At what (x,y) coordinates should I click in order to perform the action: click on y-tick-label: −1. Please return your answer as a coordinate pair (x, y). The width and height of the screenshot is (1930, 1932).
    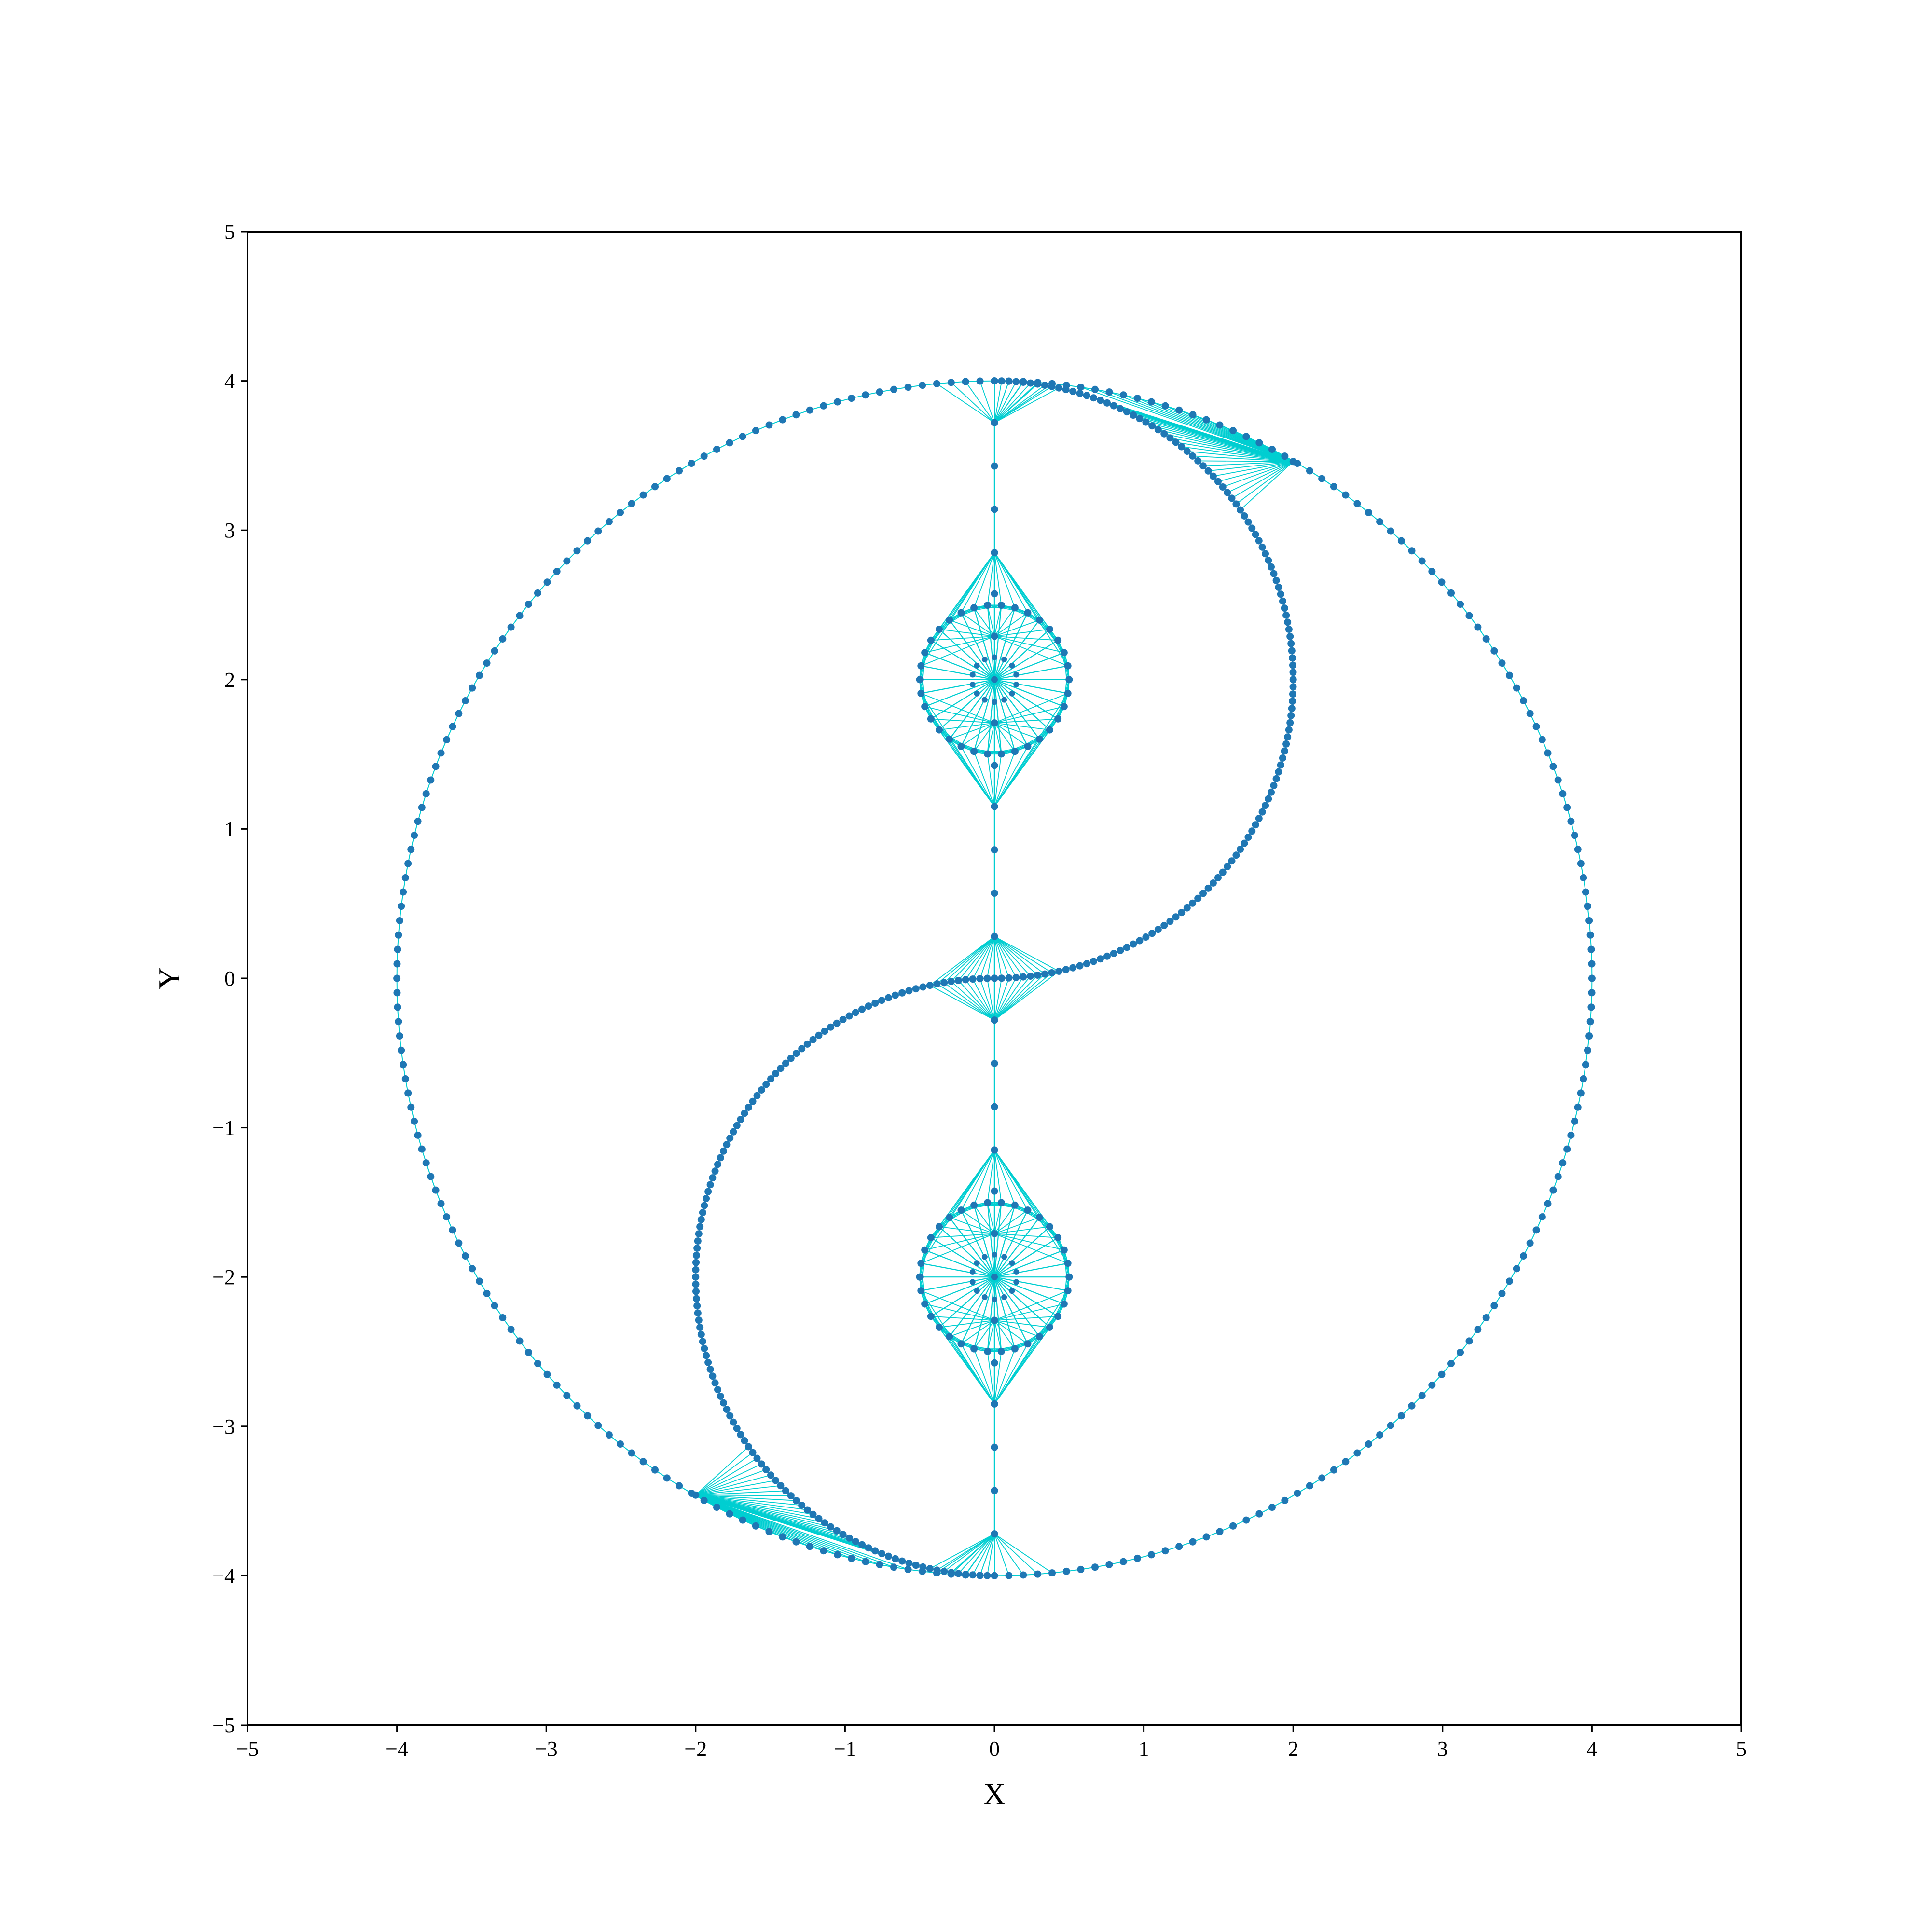
    Looking at the image, I should click on (223, 1128).